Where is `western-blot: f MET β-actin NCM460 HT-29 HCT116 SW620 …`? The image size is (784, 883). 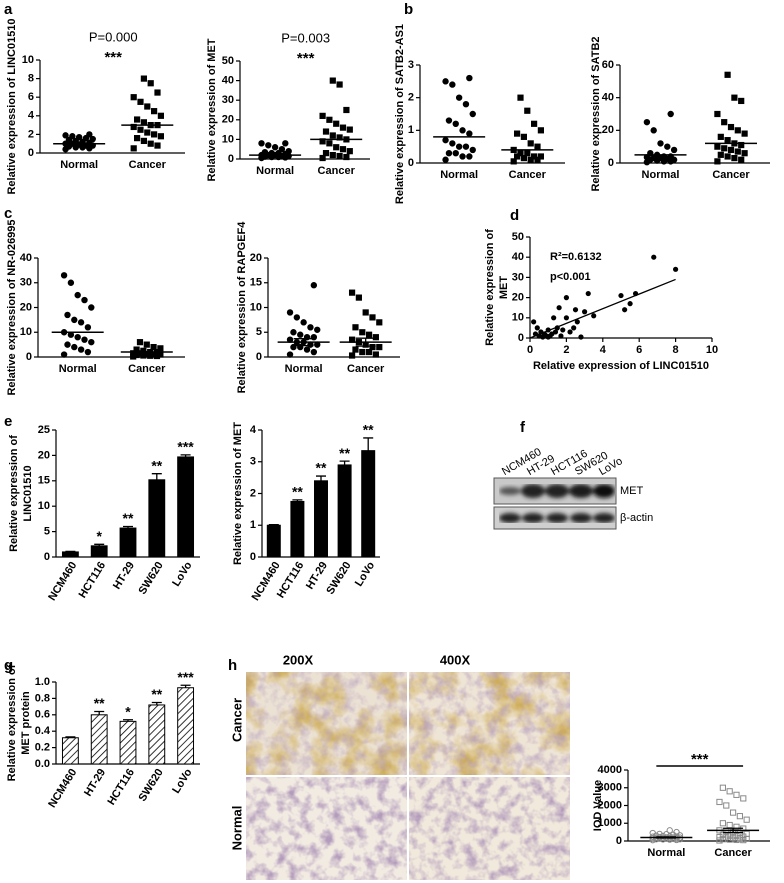 western-blot: f MET β-actin NCM460 HT-29 HCT116 SW620 … is located at coordinates (573, 474).